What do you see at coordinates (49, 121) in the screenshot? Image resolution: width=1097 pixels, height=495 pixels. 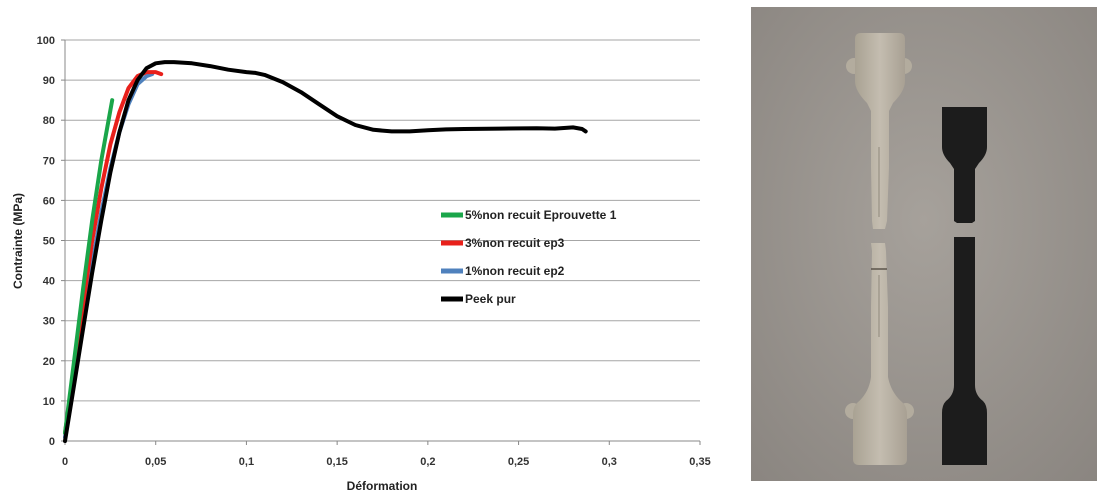 I see `y-tick-label: 80` at bounding box center [49, 121].